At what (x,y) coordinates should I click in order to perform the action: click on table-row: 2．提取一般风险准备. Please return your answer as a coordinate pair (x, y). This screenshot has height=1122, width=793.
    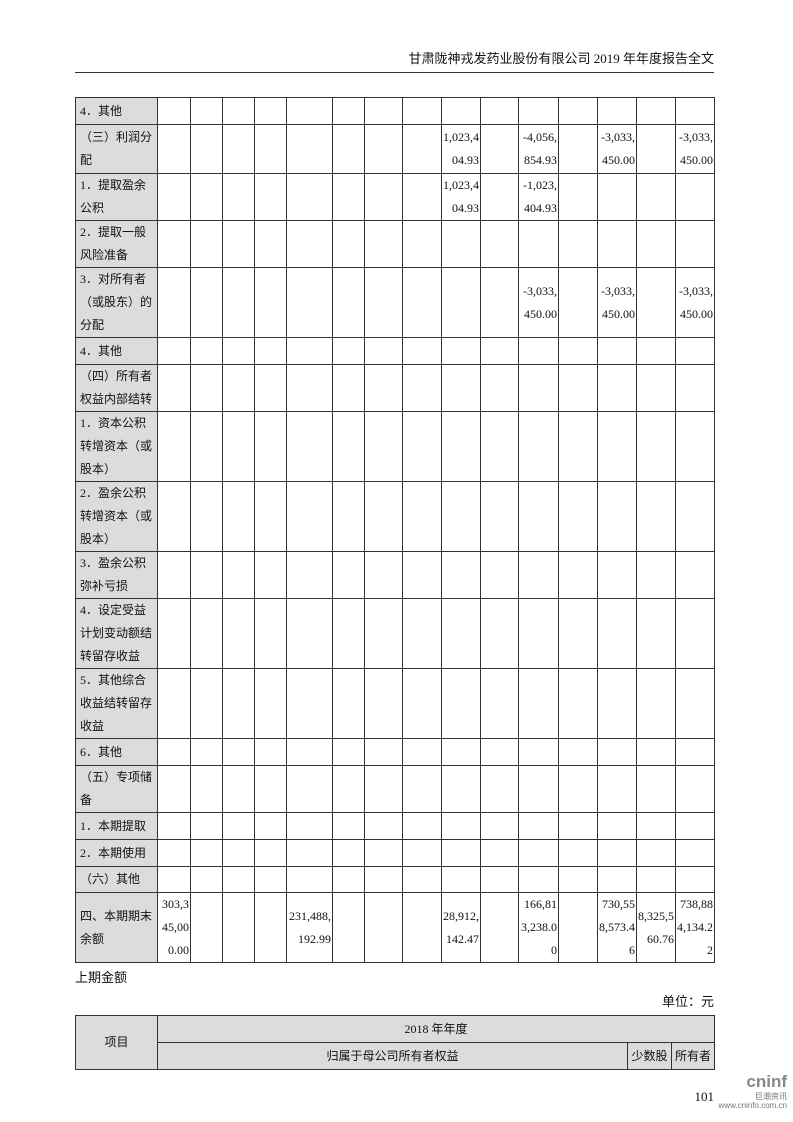
    Looking at the image, I should click on (395, 244).